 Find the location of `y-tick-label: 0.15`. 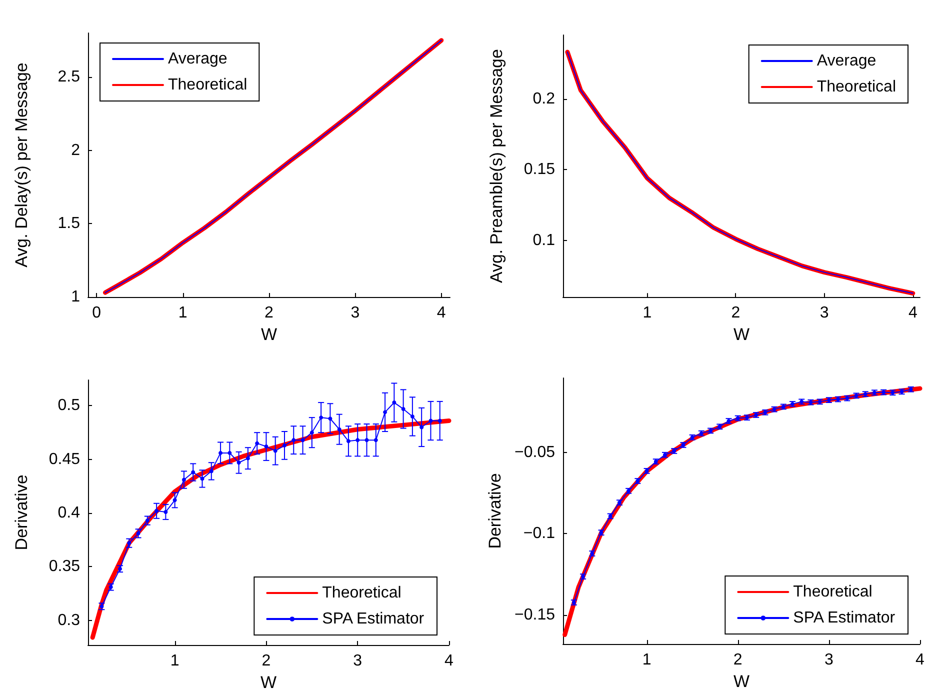

y-tick-label: 0.15 is located at coordinates (540, 169).